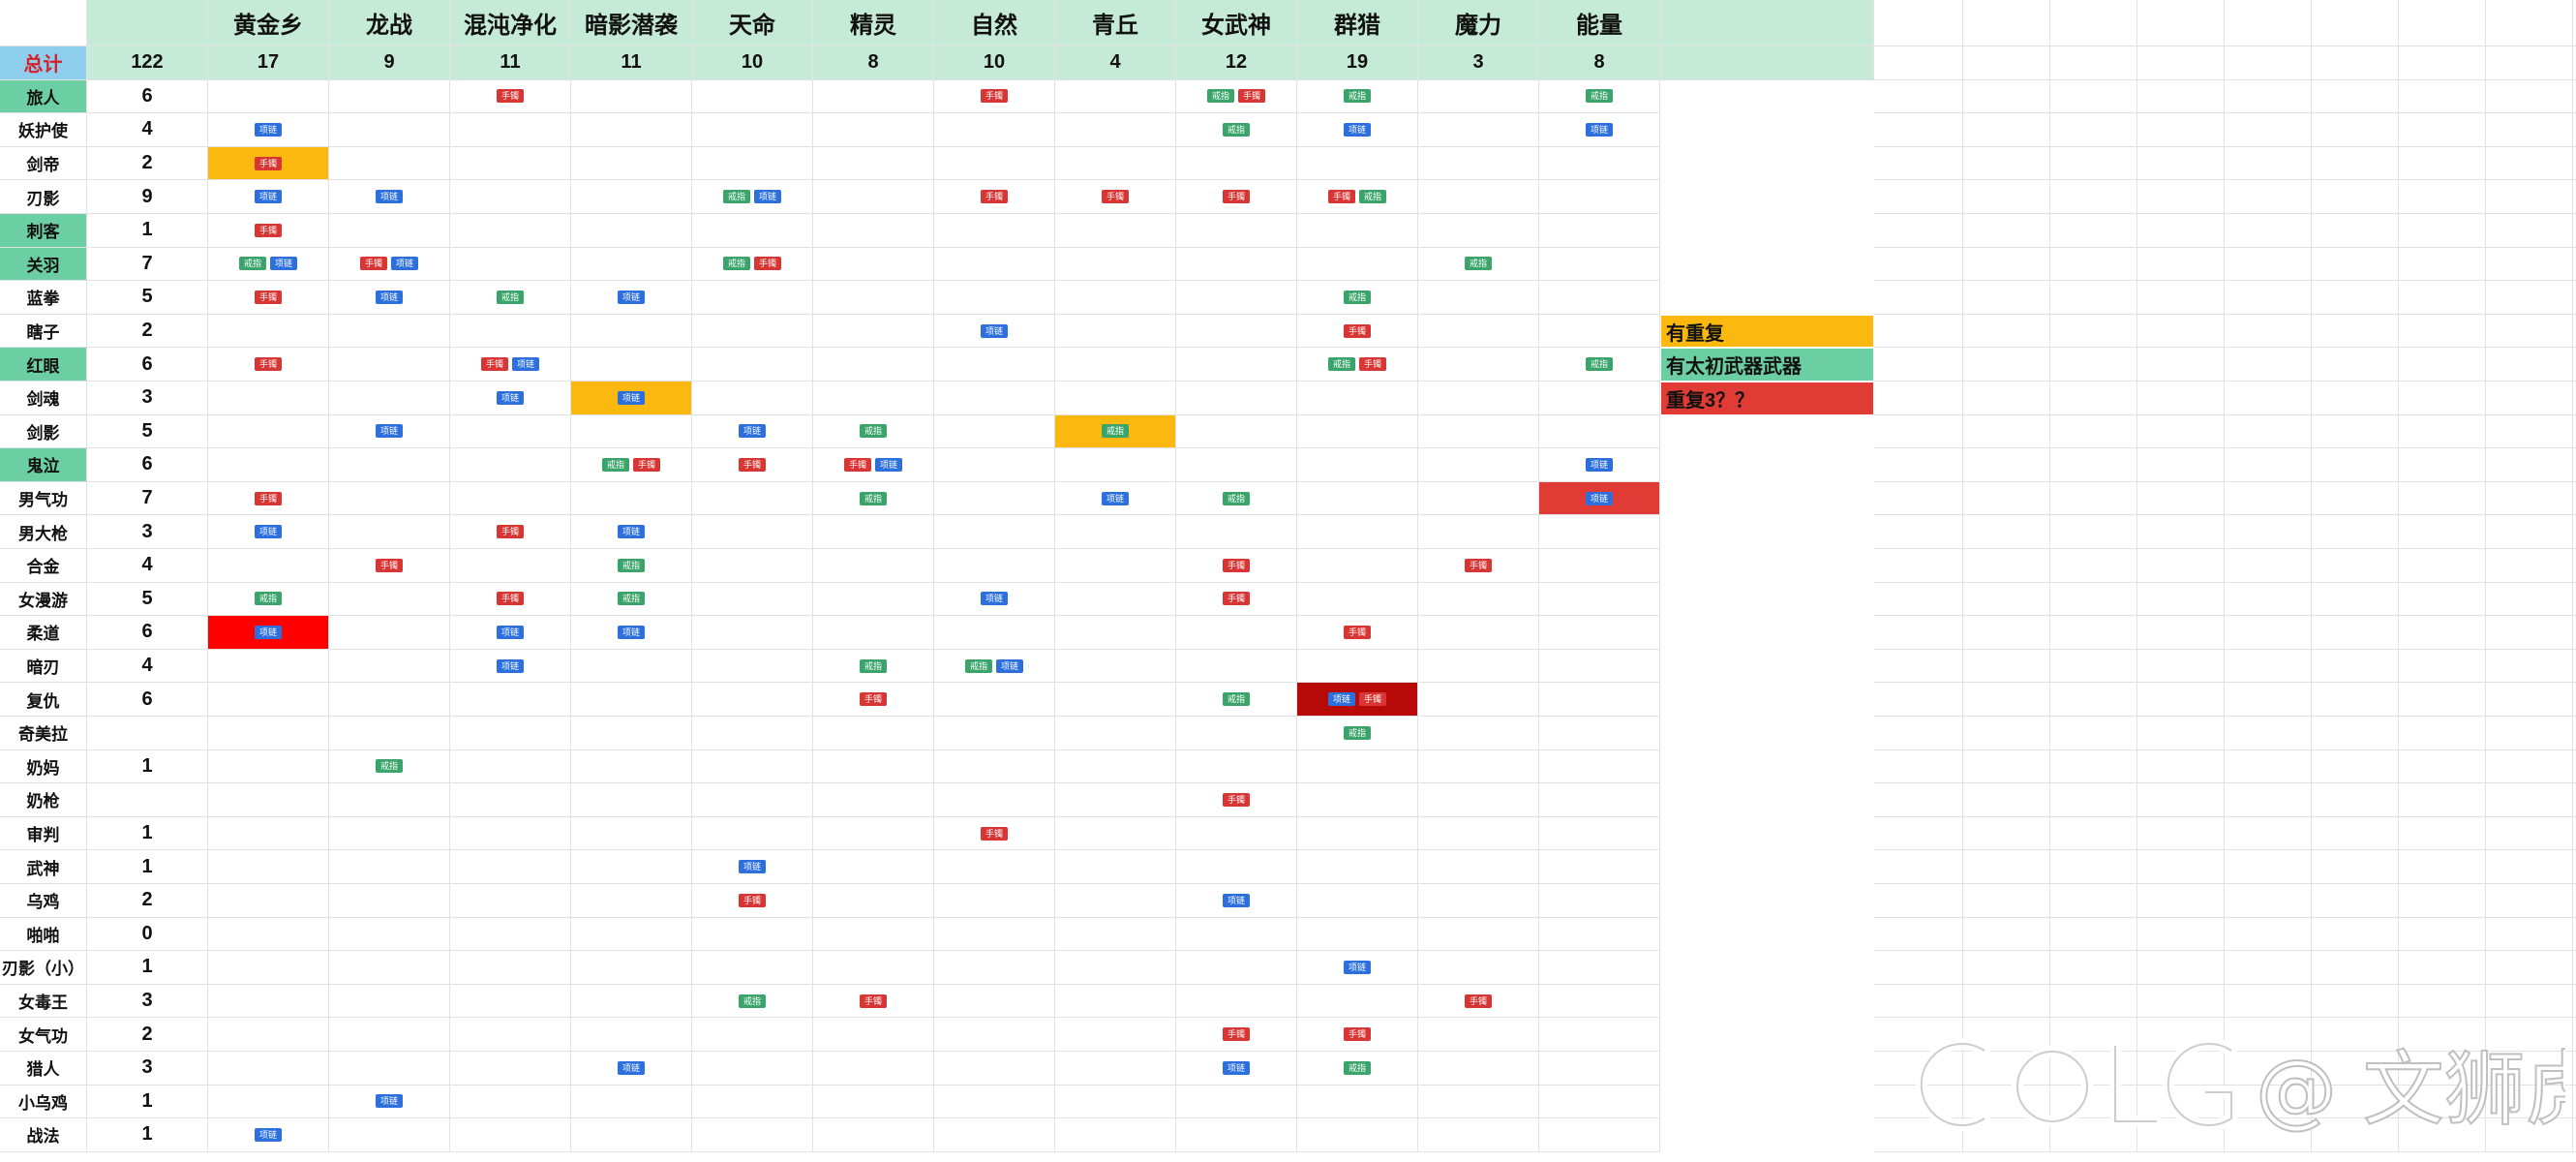 The width and height of the screenshot is (2576, 1162). I want to click on character-name-cell: 蓝拳, so click(43, 298).